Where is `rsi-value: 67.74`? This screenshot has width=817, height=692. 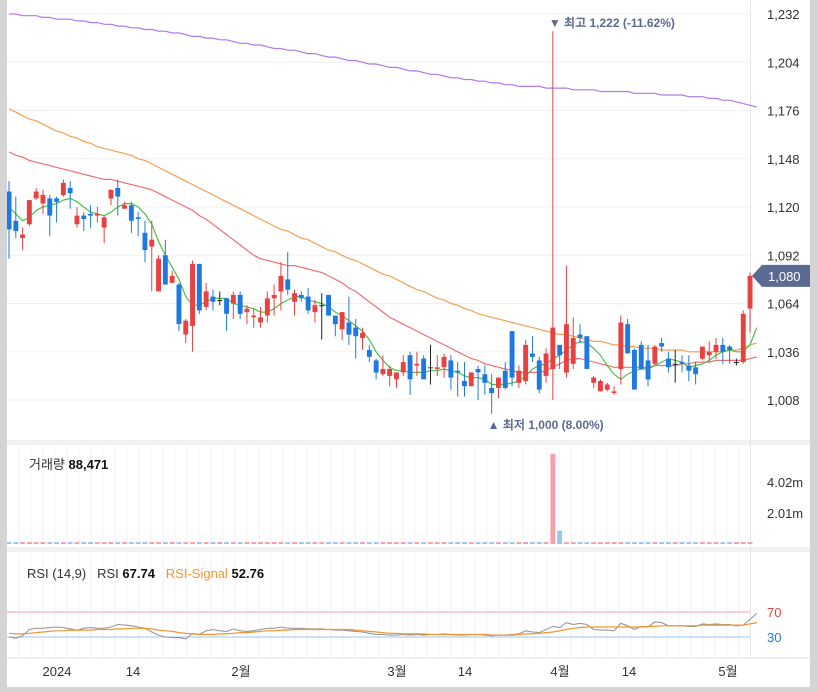 rsi-value: 67.74 is located at coordinates (138, 573).